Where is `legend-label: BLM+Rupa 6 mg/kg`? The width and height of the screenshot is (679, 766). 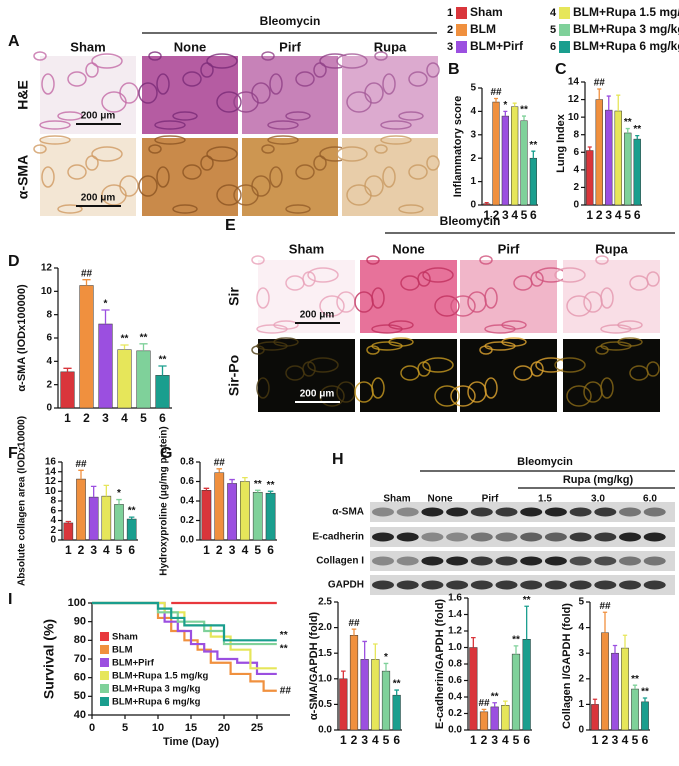 legend-label: BLM+Rupa 6 mg/kg is located at coordinates (156, 702).